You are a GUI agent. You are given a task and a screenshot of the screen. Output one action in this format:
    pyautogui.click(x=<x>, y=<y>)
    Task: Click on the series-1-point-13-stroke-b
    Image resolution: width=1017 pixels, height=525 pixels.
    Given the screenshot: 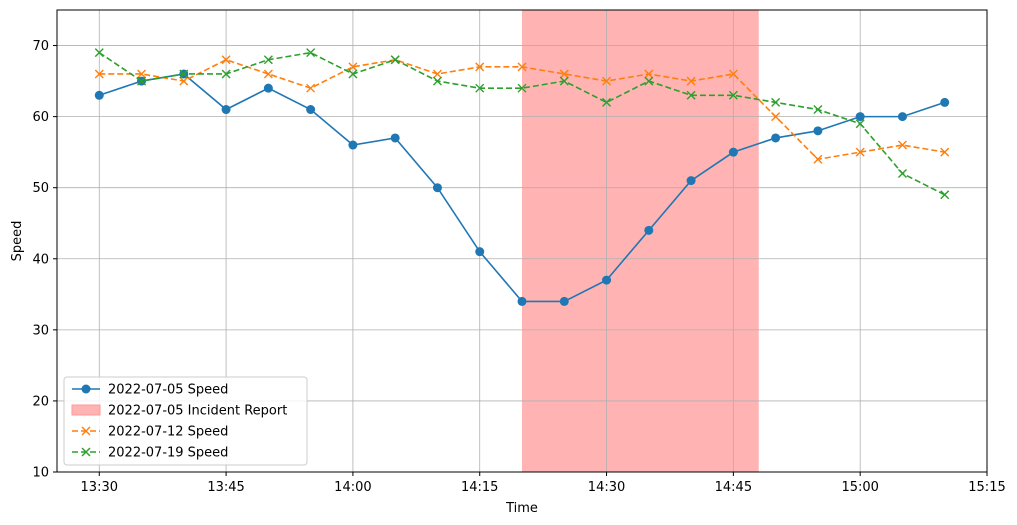 What is the action you would take?
    pyautogui.click(x=649, y=74)
    